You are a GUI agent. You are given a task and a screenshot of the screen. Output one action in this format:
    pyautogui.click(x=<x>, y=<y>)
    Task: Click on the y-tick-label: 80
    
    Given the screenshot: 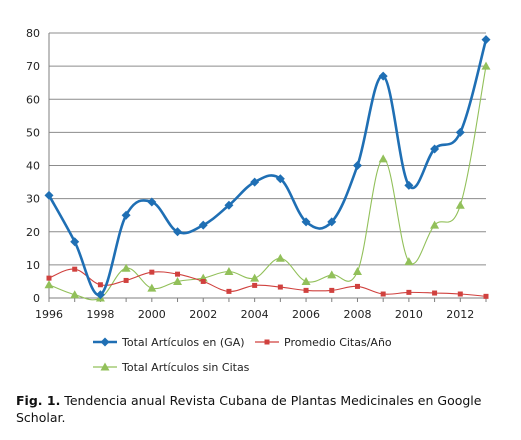 What is the action you would take?
    pyautogui.click(x=33, y=33)
    